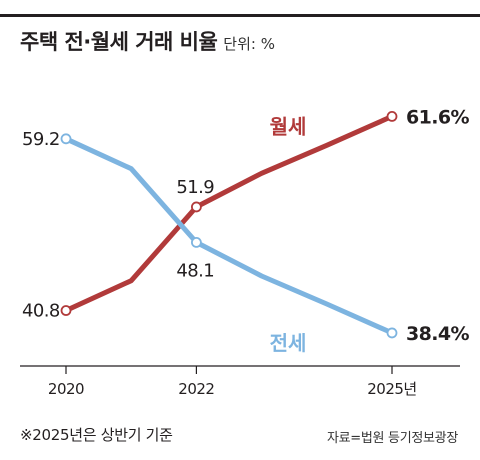 This screenshot has width=480, height=460. Describe the element at coordinates (41, 311) in the screenshot. I see `data-label-wolse-2020: 40.8` at that location.